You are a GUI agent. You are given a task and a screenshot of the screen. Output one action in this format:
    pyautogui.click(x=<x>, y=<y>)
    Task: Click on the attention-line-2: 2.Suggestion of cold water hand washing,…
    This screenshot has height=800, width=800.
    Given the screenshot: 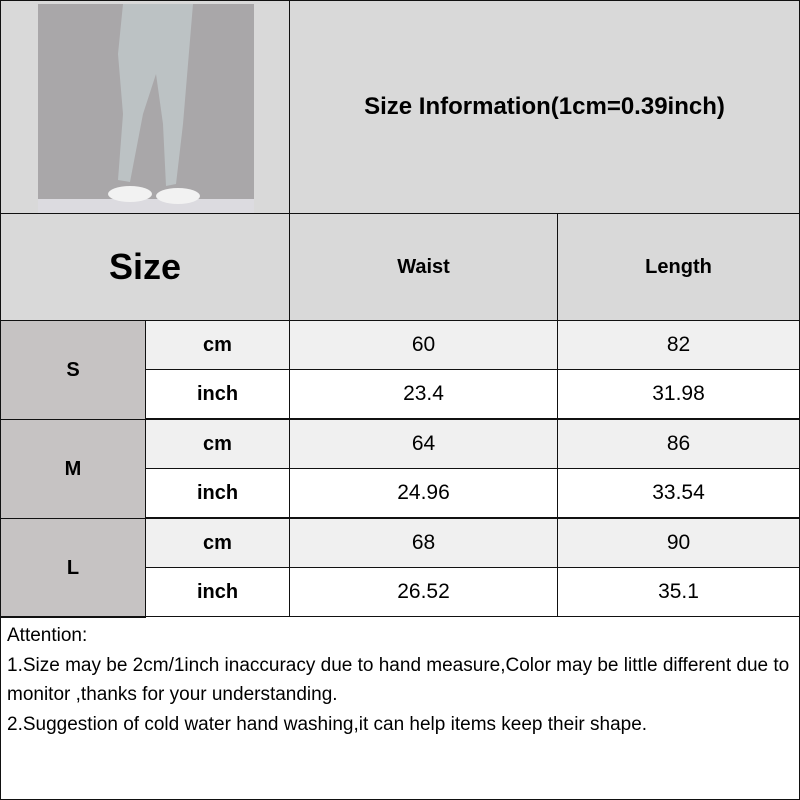 What is the action you would take?
    pyautogui.click(x=327, y=724)
    